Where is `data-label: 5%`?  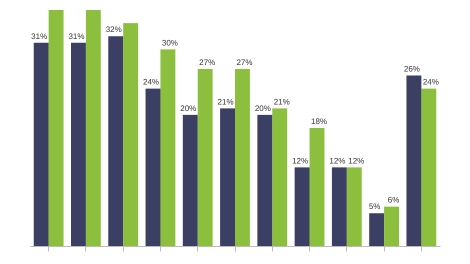
data-label: 5% is located at coordinates (374, 207).